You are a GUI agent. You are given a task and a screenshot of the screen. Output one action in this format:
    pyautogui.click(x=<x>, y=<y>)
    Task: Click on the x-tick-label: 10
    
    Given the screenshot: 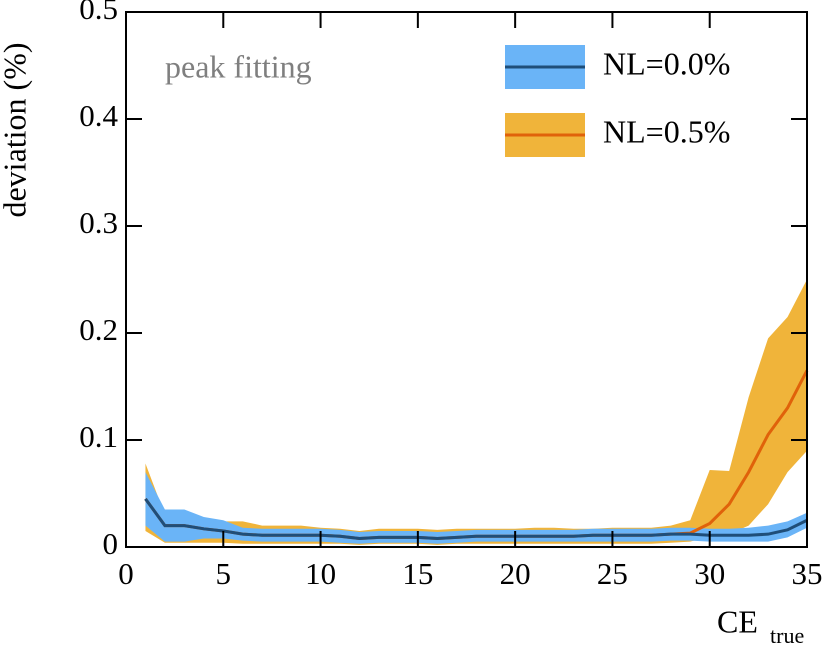 What is the action you would take?
    pyautogui.click(x=320, y=573)
    